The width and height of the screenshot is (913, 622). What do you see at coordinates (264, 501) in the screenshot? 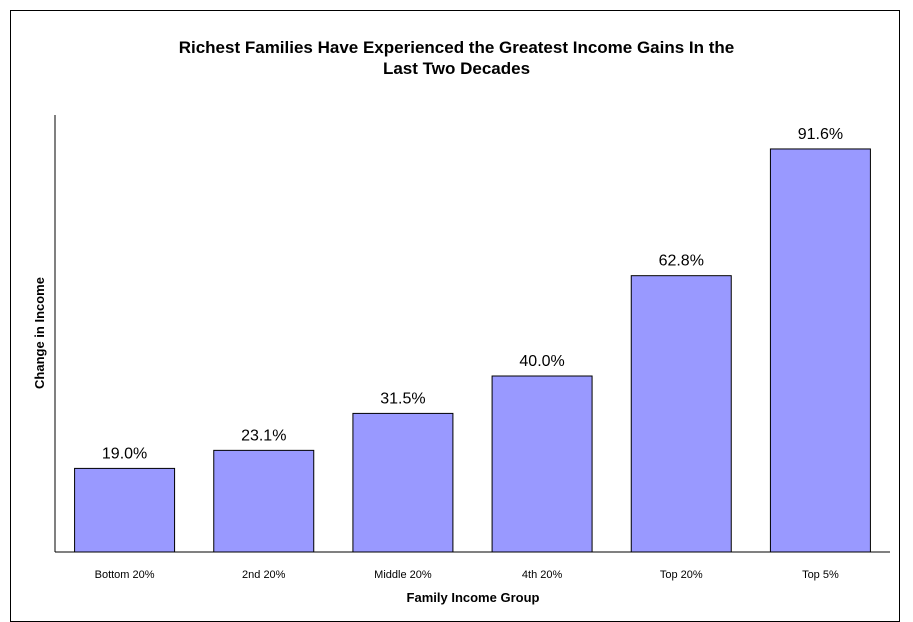
I see `bar-2nd-20-` at bounding box center [264, 501].